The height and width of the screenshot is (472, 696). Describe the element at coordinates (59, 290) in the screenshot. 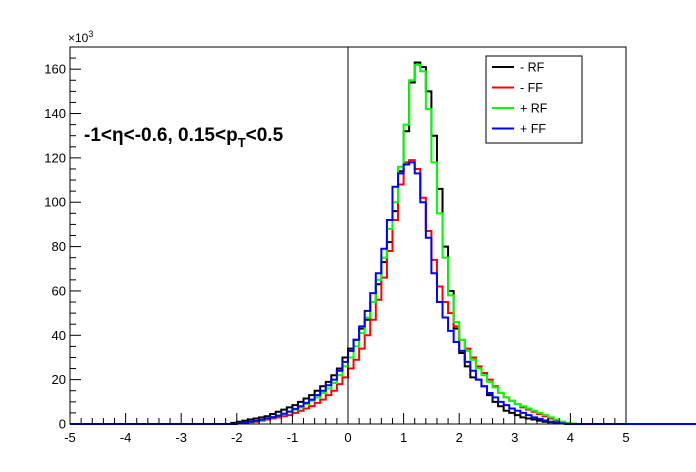

I see `y-tick-label: 60` at that location.